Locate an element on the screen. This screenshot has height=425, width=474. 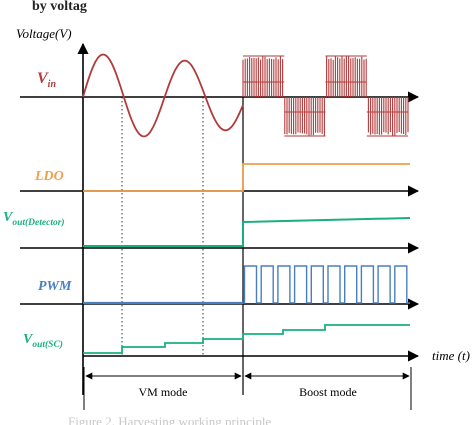
y-axis-label: Voltage(V) is located at coordinates (44, 33).